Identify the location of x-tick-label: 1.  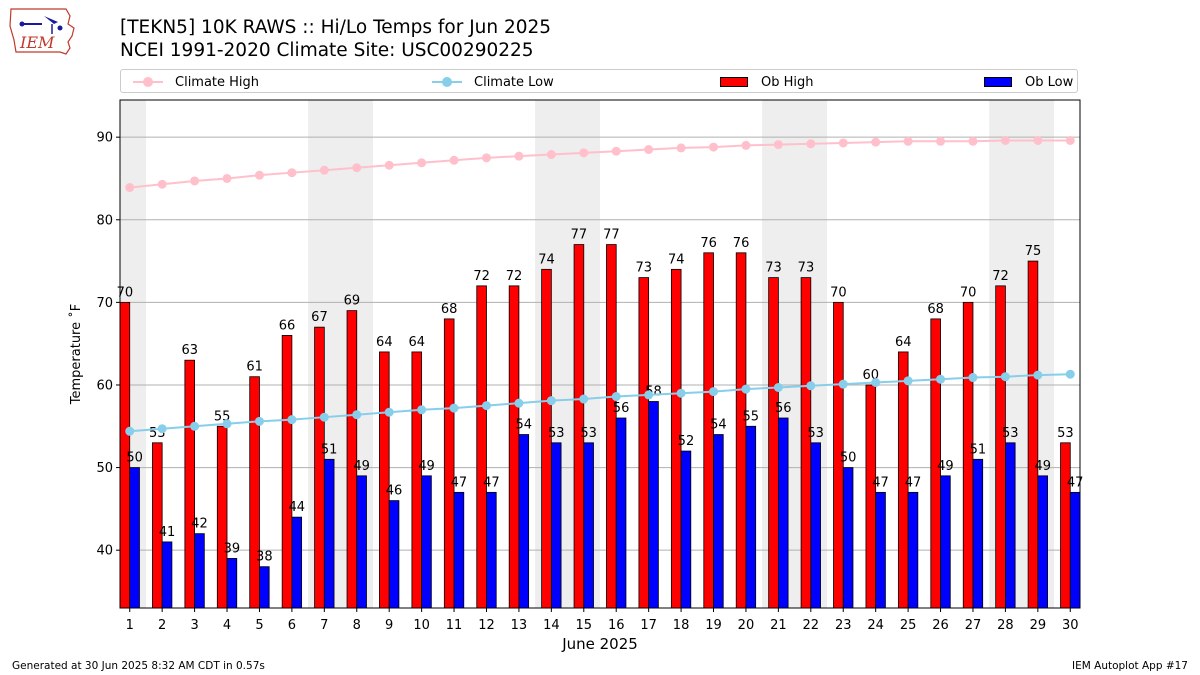
(130, 625).